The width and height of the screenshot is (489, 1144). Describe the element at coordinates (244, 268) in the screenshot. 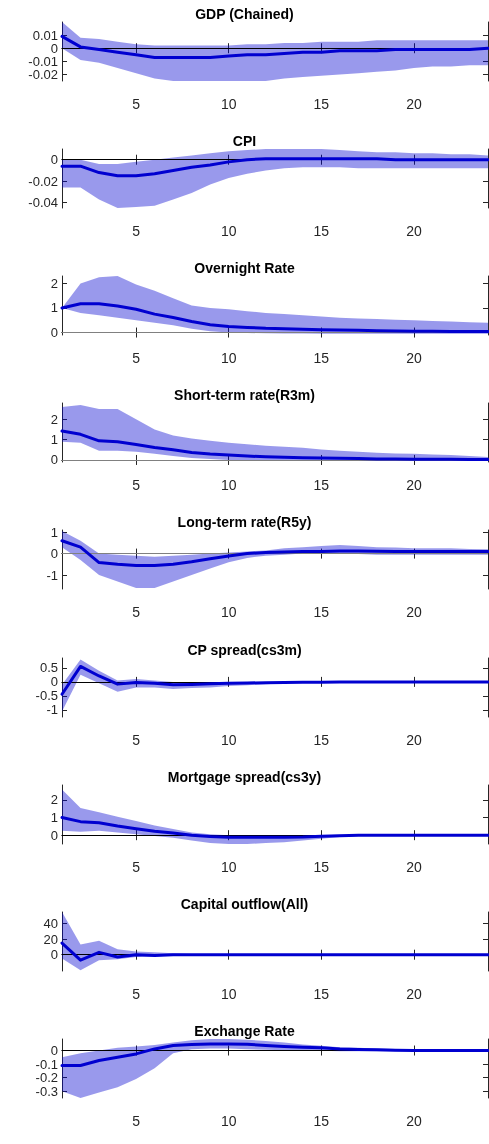

I see `chart-title: Overnight Rate` at that location.